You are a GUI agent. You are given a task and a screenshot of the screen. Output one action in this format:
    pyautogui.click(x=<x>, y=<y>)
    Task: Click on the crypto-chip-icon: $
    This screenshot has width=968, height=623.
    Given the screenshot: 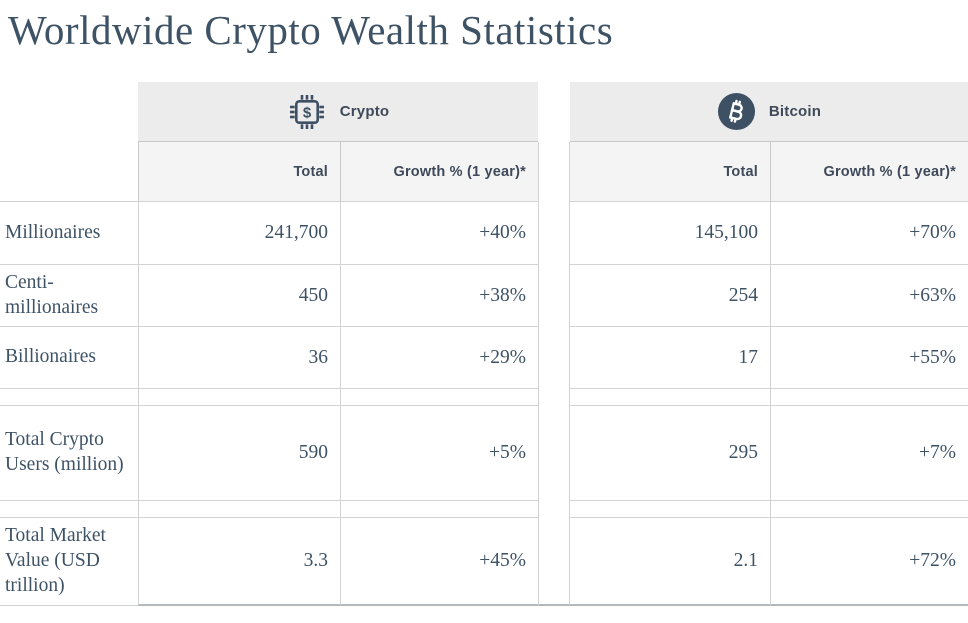 What is the action you would take?
    pyautogui.click(x=307, y=112)
    